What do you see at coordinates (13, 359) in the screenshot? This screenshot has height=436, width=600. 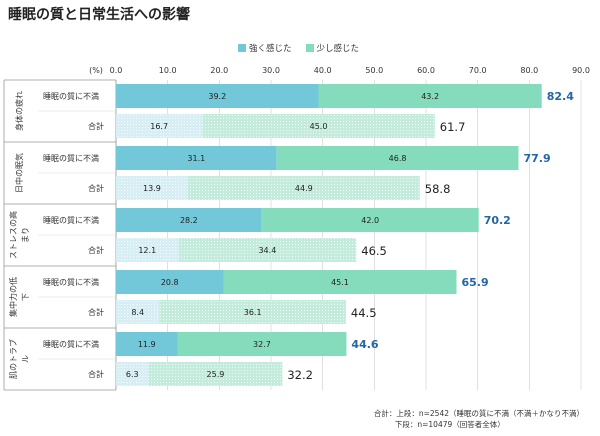 I see `group-label: 肌のトラブ` at bounding box center [13, 359].